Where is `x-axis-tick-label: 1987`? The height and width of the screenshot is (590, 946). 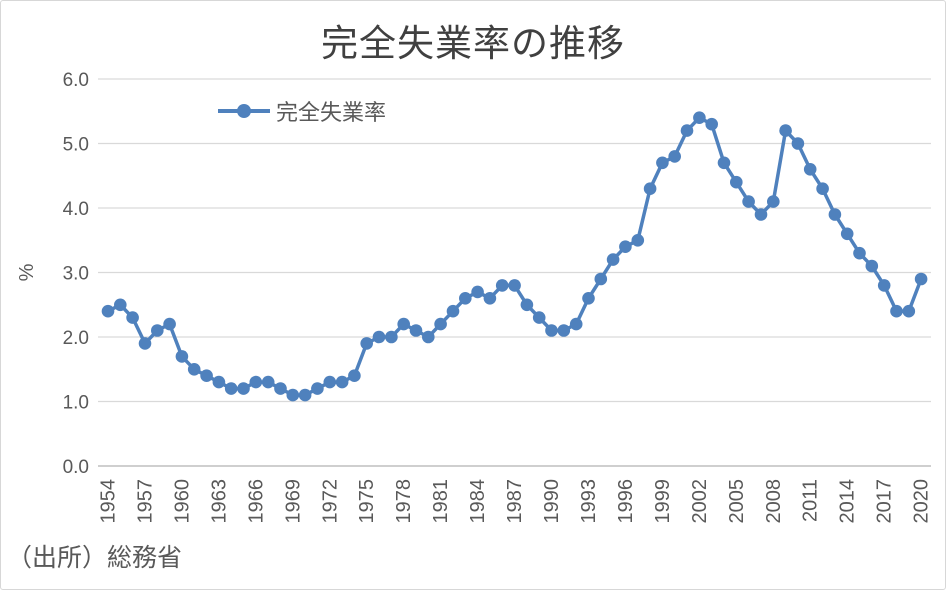 x-axis-tick-label: 1987 is located at coordinates (515, 501).